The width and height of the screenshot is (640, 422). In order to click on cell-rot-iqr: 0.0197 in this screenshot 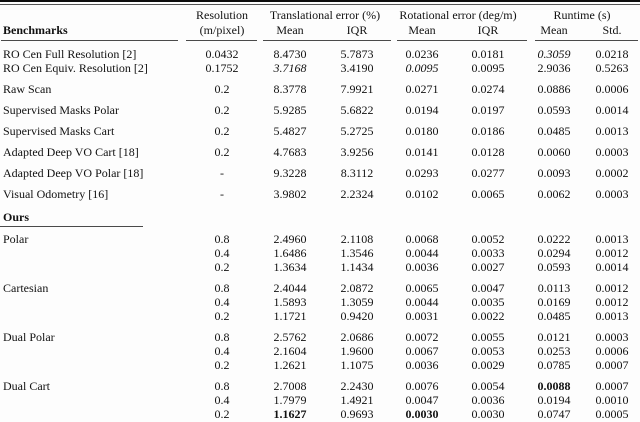, I will do `click(488, 110)`.